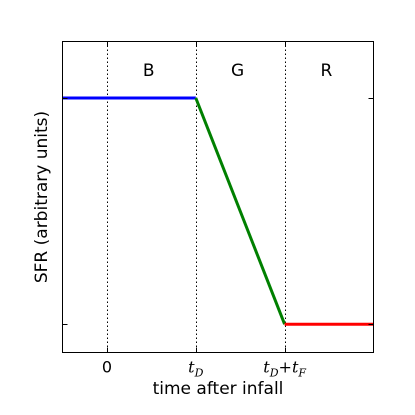 Image resolution: width=415 pixels, height=415 pixels. Describe the element at coordinates (149, 71) in the screenshot. I see `region-label-b: B` at that location.